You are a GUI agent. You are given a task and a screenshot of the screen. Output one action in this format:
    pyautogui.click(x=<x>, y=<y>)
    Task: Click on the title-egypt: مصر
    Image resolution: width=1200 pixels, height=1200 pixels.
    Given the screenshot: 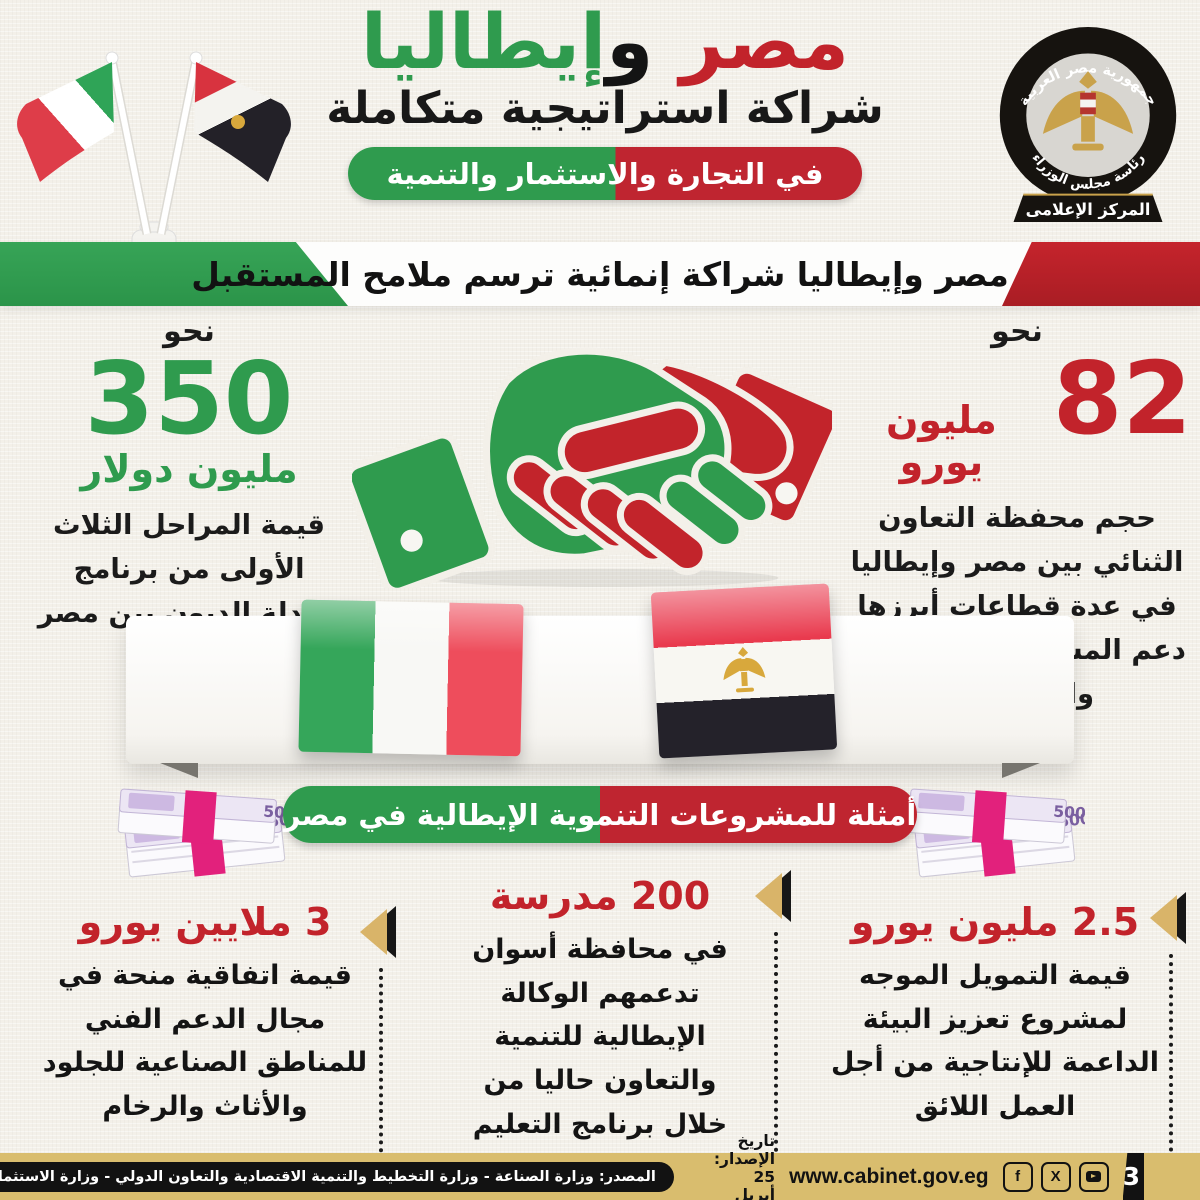 What is the action you would take?
    pyautogui.click(x=764, y=43)
    